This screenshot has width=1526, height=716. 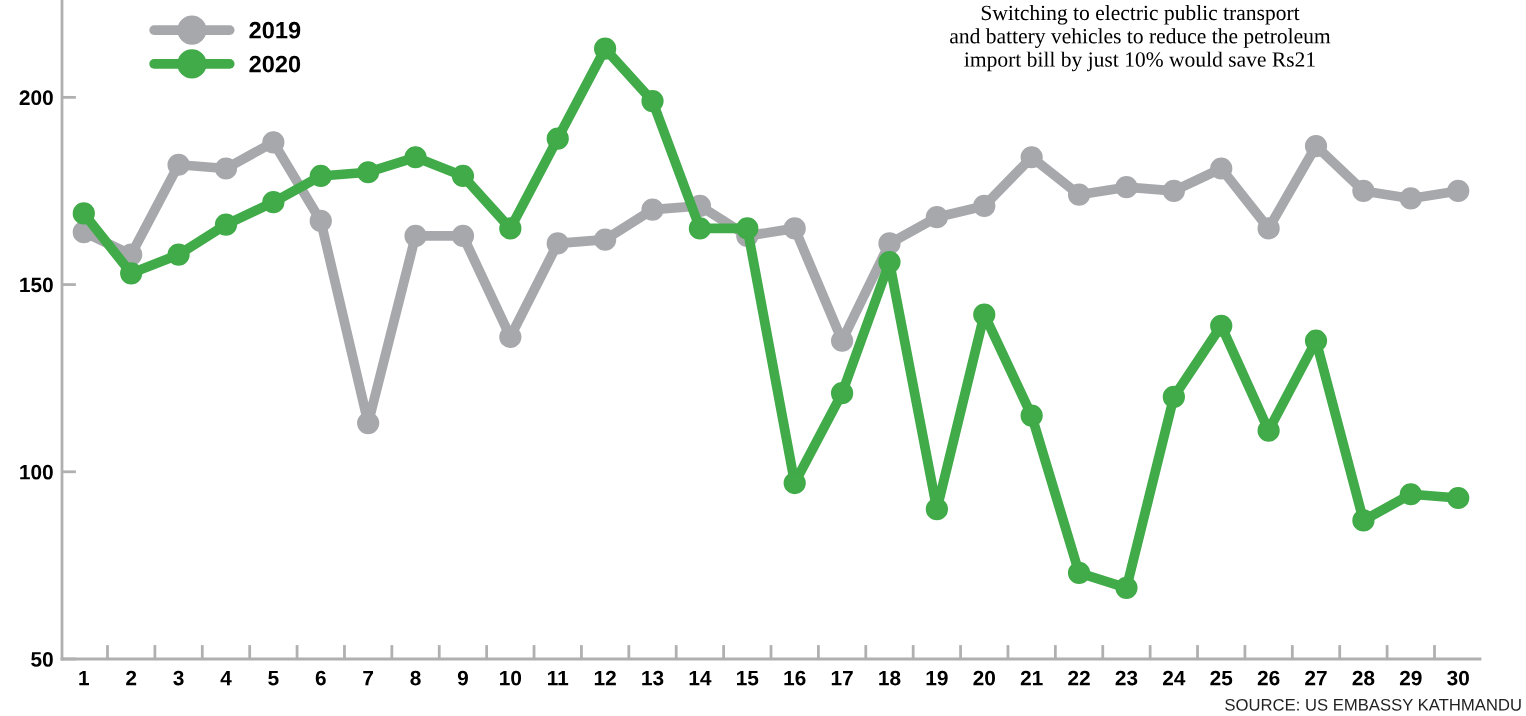 I want to click on x-tick-label: 23, so click(x=1126, y=678).